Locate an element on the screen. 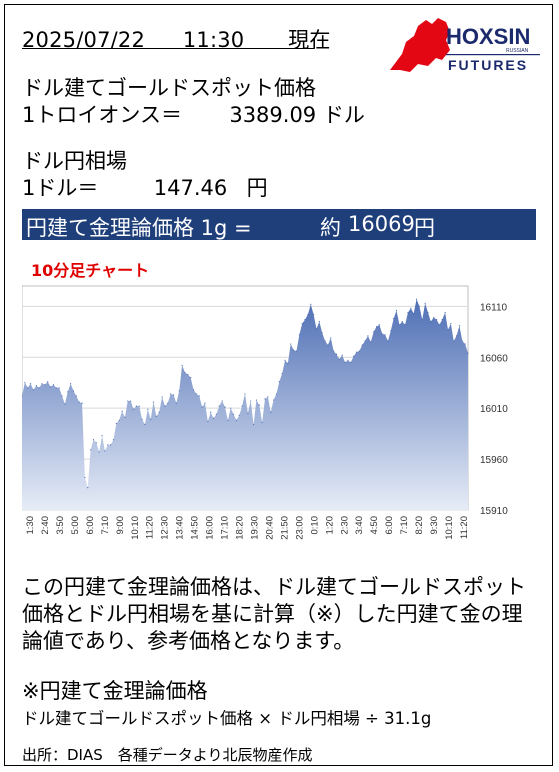 The width and height of the screenshot is (559, 772). x-tick-label: 0:10 is located at coordinates (314, 525).